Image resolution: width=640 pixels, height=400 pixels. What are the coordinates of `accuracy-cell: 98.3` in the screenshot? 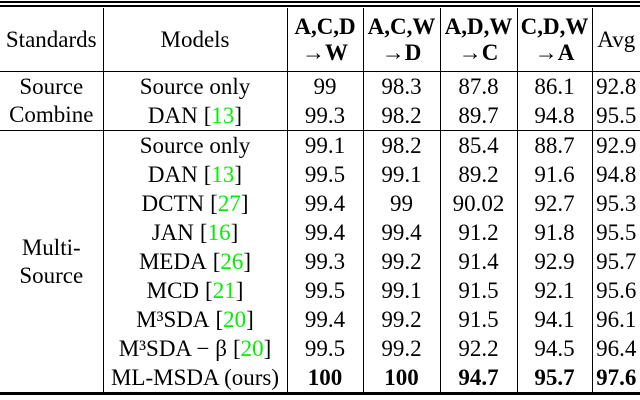 It's located at (402, 86).